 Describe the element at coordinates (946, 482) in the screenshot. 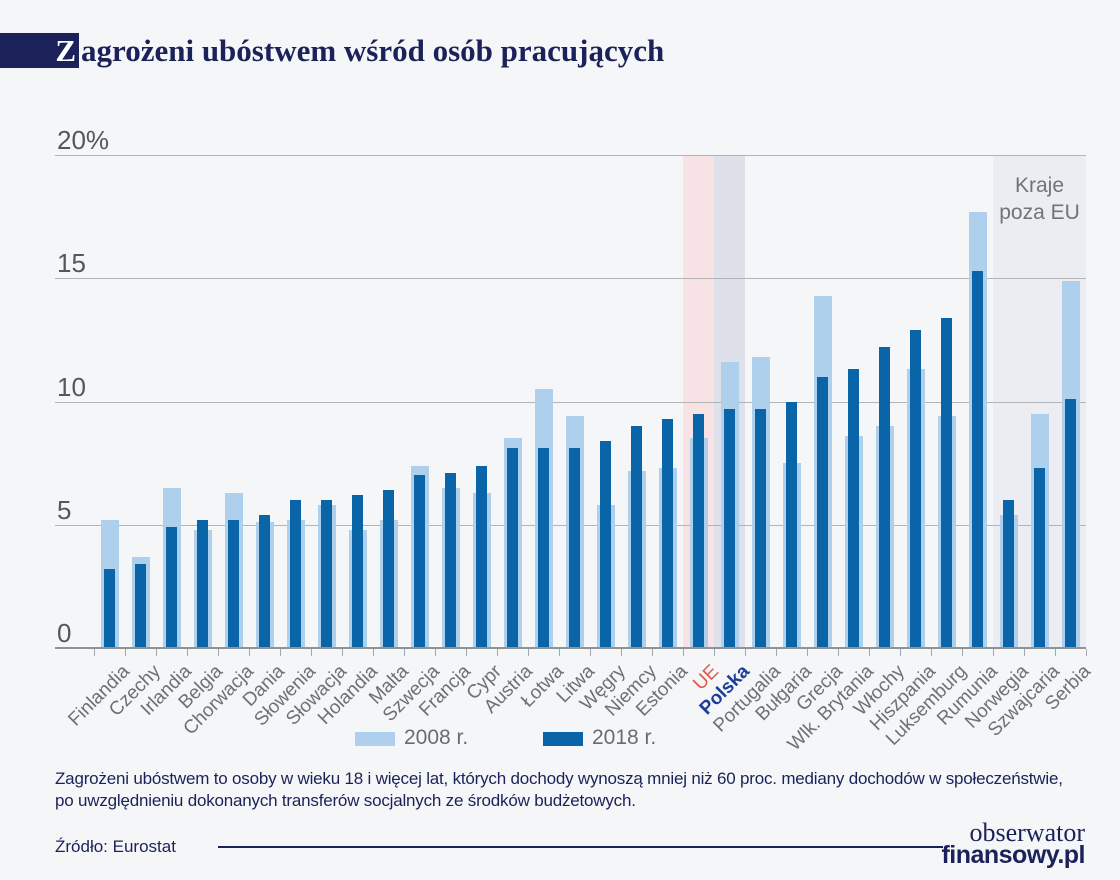

I see `bar-2018r-Luksemburg` at that location.